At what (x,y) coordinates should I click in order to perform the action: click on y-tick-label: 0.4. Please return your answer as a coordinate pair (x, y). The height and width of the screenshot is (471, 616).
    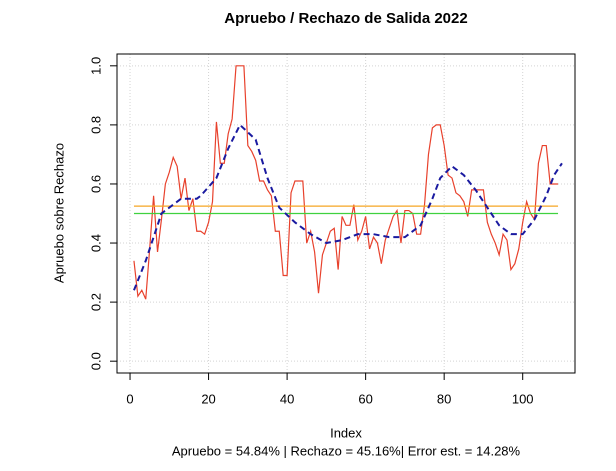
    Looking at the image, I should click on (95, 243).